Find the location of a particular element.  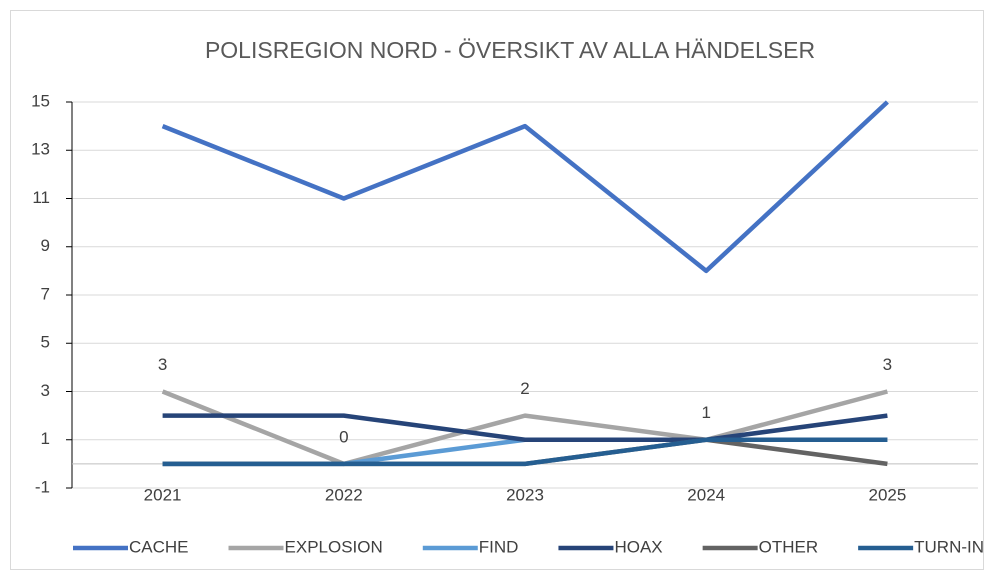

legend-label: CACHE is located at coordinates (159, 546).